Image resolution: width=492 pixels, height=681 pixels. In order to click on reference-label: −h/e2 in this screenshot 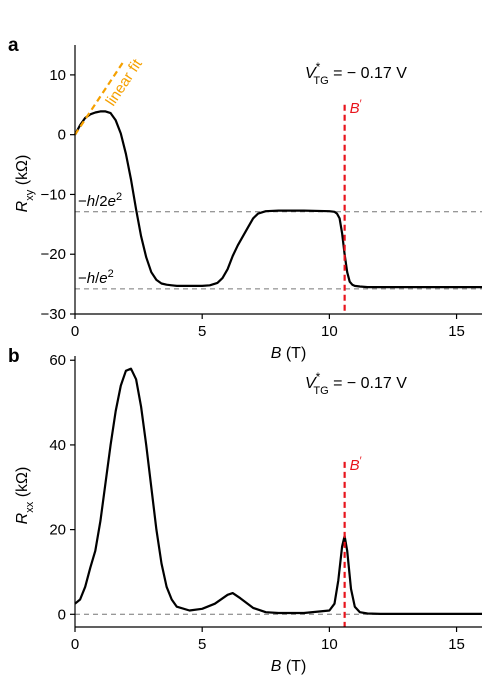, I will do `click(96, 277)`.